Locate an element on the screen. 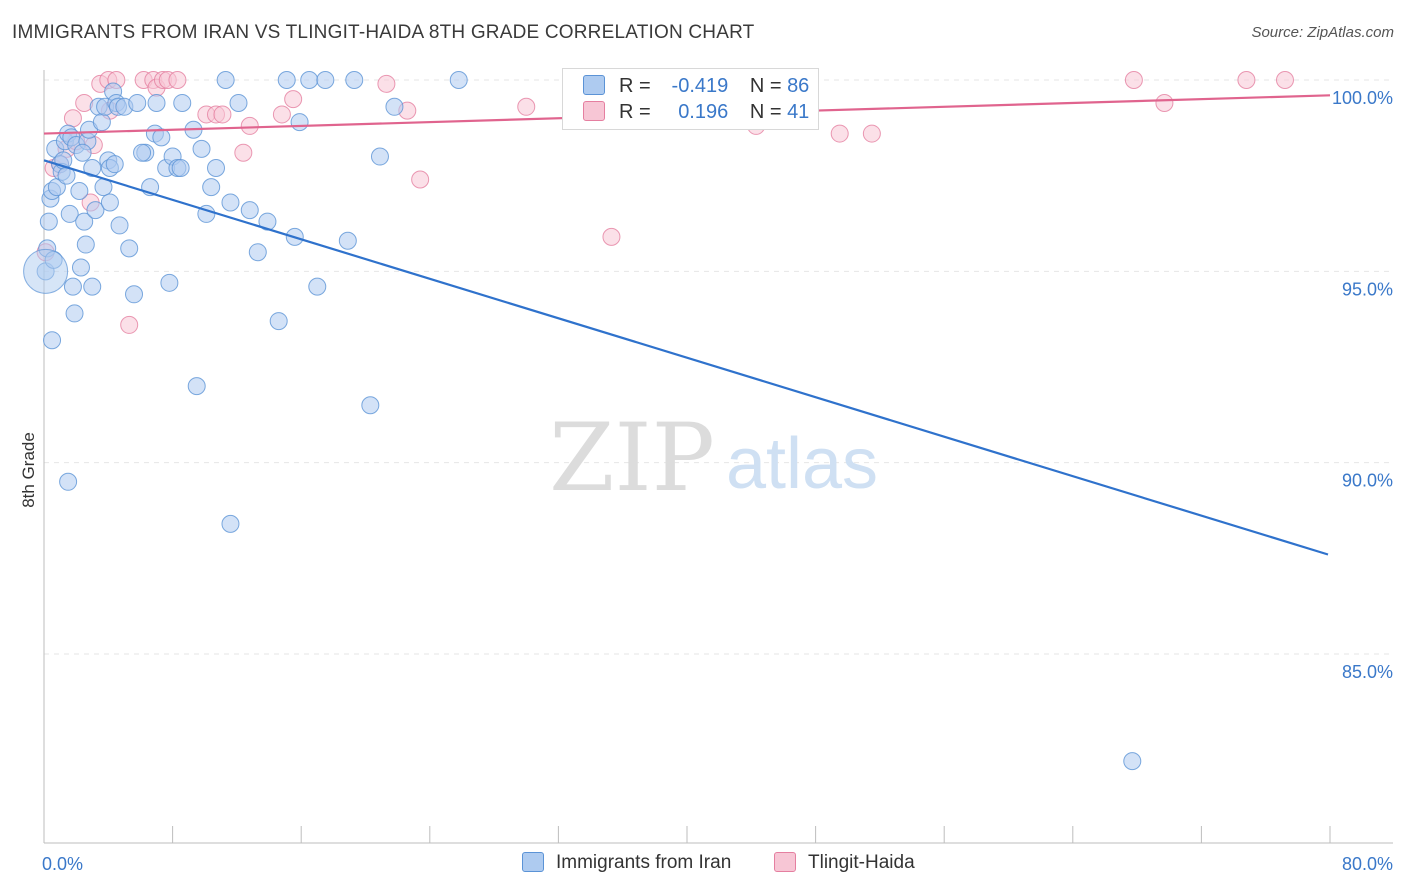 This screenshot has height=892, width=1406. iran-n-value: 86 is located at coordinates (798, 86).